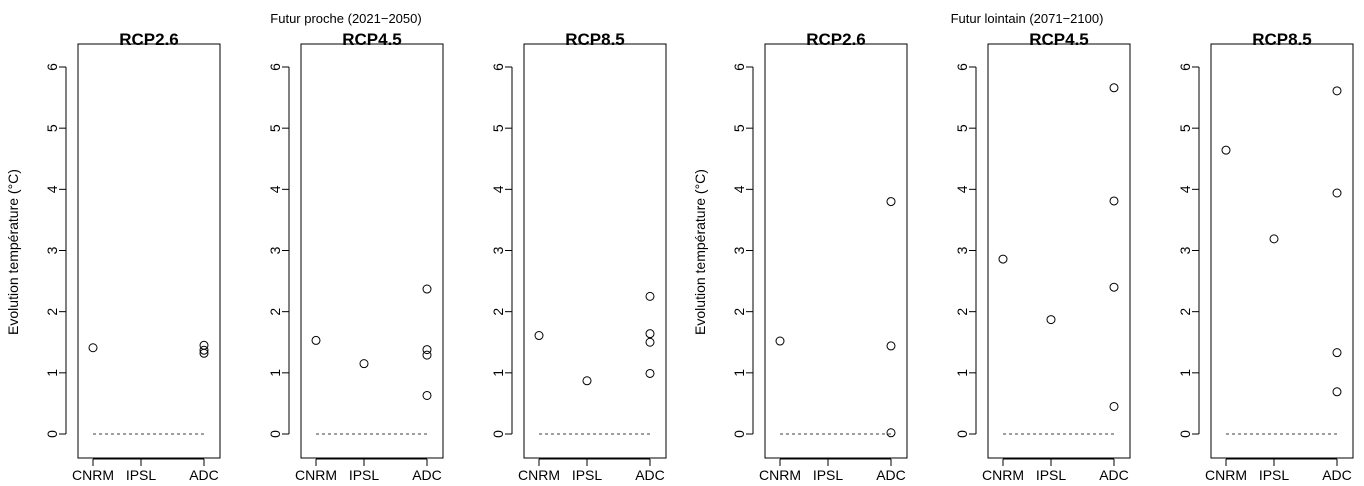 Image resolution: width=1364 pixels, height=486 pixels. I want to click on chart-panel-2: RCP4.5 0 1 2 3 4 5 6 CNRM IPSL ADC, so click(355, 256).